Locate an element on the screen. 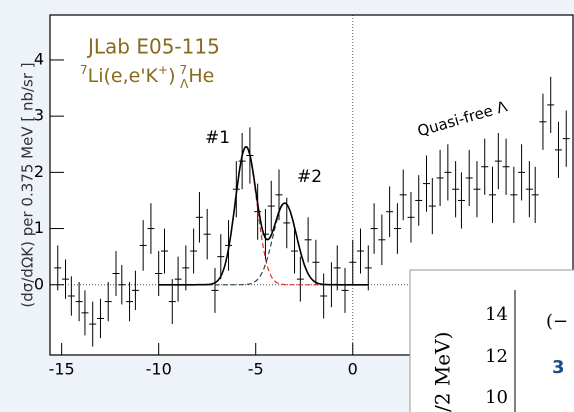 This screenshot has width=574, height=412. inset-text: 3 is located at coordinates (558, 367).